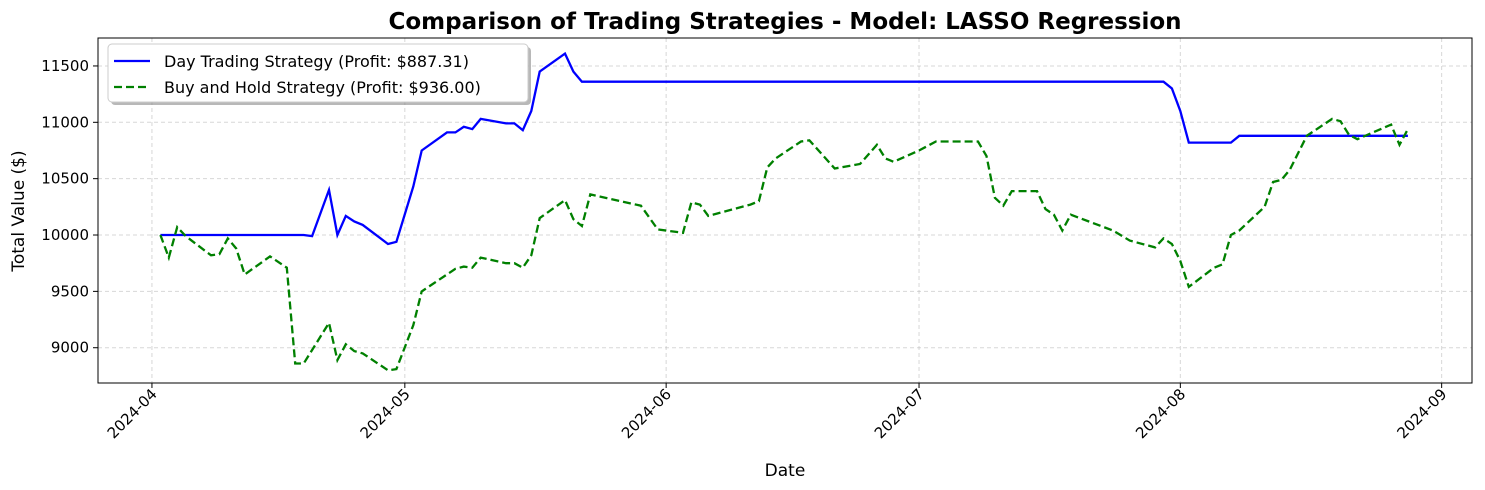 This screenshot has height=490, width=1485. Describe the element at coordinates (785, 471) in the screenshot. I see `x-axis-label: Date` at that location.